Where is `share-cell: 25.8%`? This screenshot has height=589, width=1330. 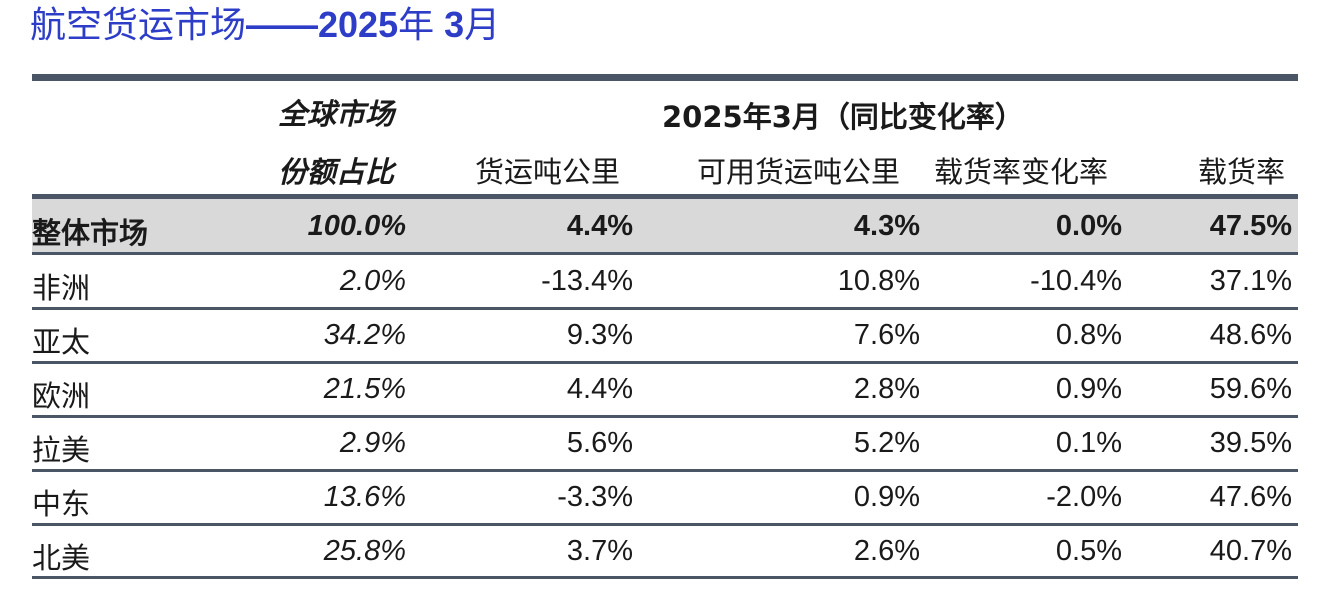
share-cell: 25.8% is located at coordinates (364, 551).